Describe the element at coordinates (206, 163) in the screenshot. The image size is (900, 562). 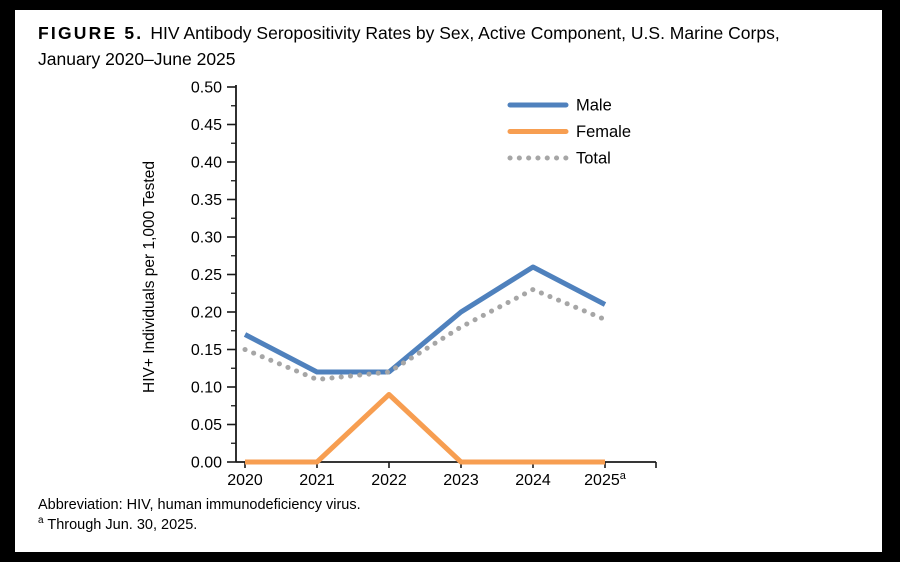
I see `y-tick-label: 0.40` at that location.